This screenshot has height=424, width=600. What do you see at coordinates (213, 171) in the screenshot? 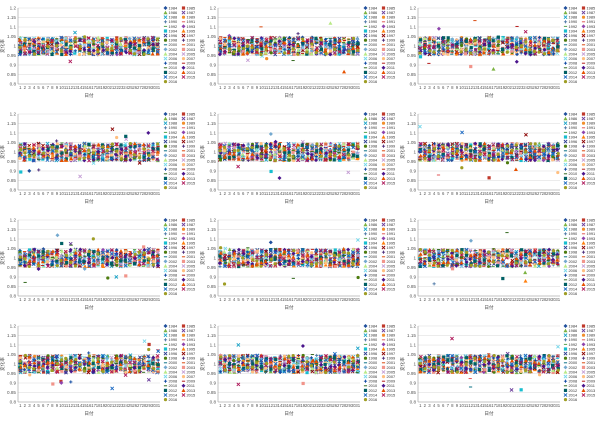
I see `y-tick-label: 0.9` at bounding box center [213, 171].